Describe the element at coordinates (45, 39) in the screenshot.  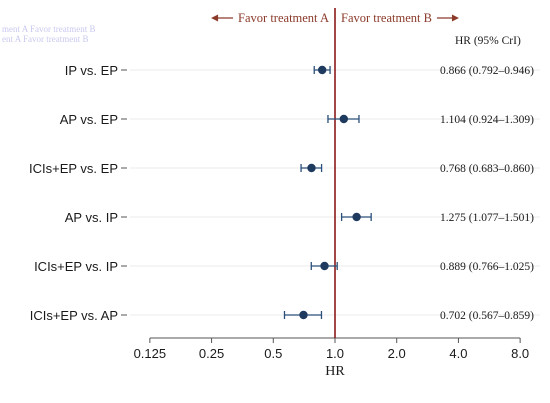
I see `ghost-text-line: ent A Favor treatment B` at that location.